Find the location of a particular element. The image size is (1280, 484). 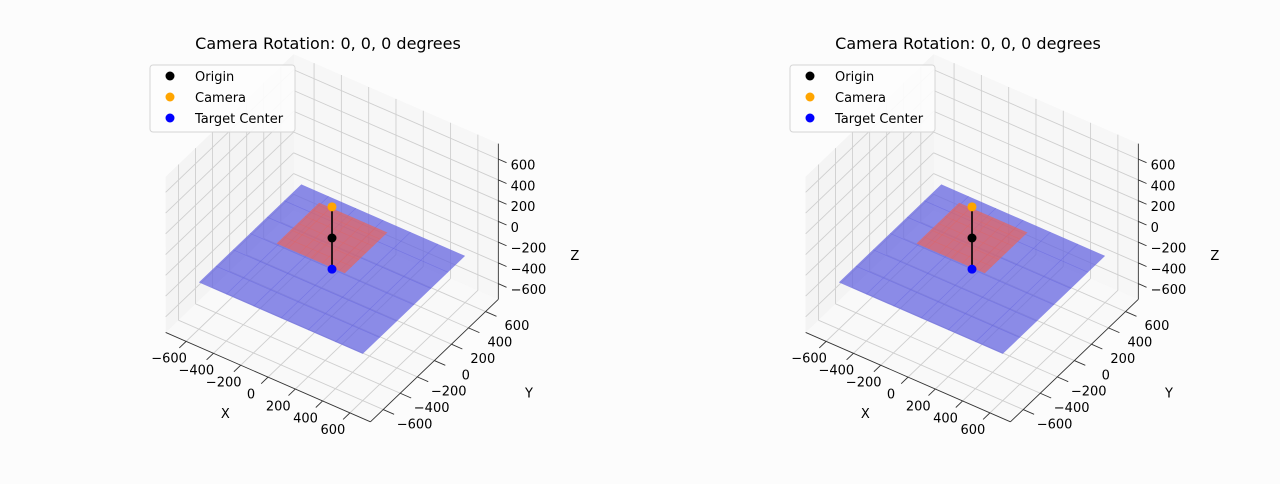

legend-label-target-center: Target Center is located at coordinates (879, 119).